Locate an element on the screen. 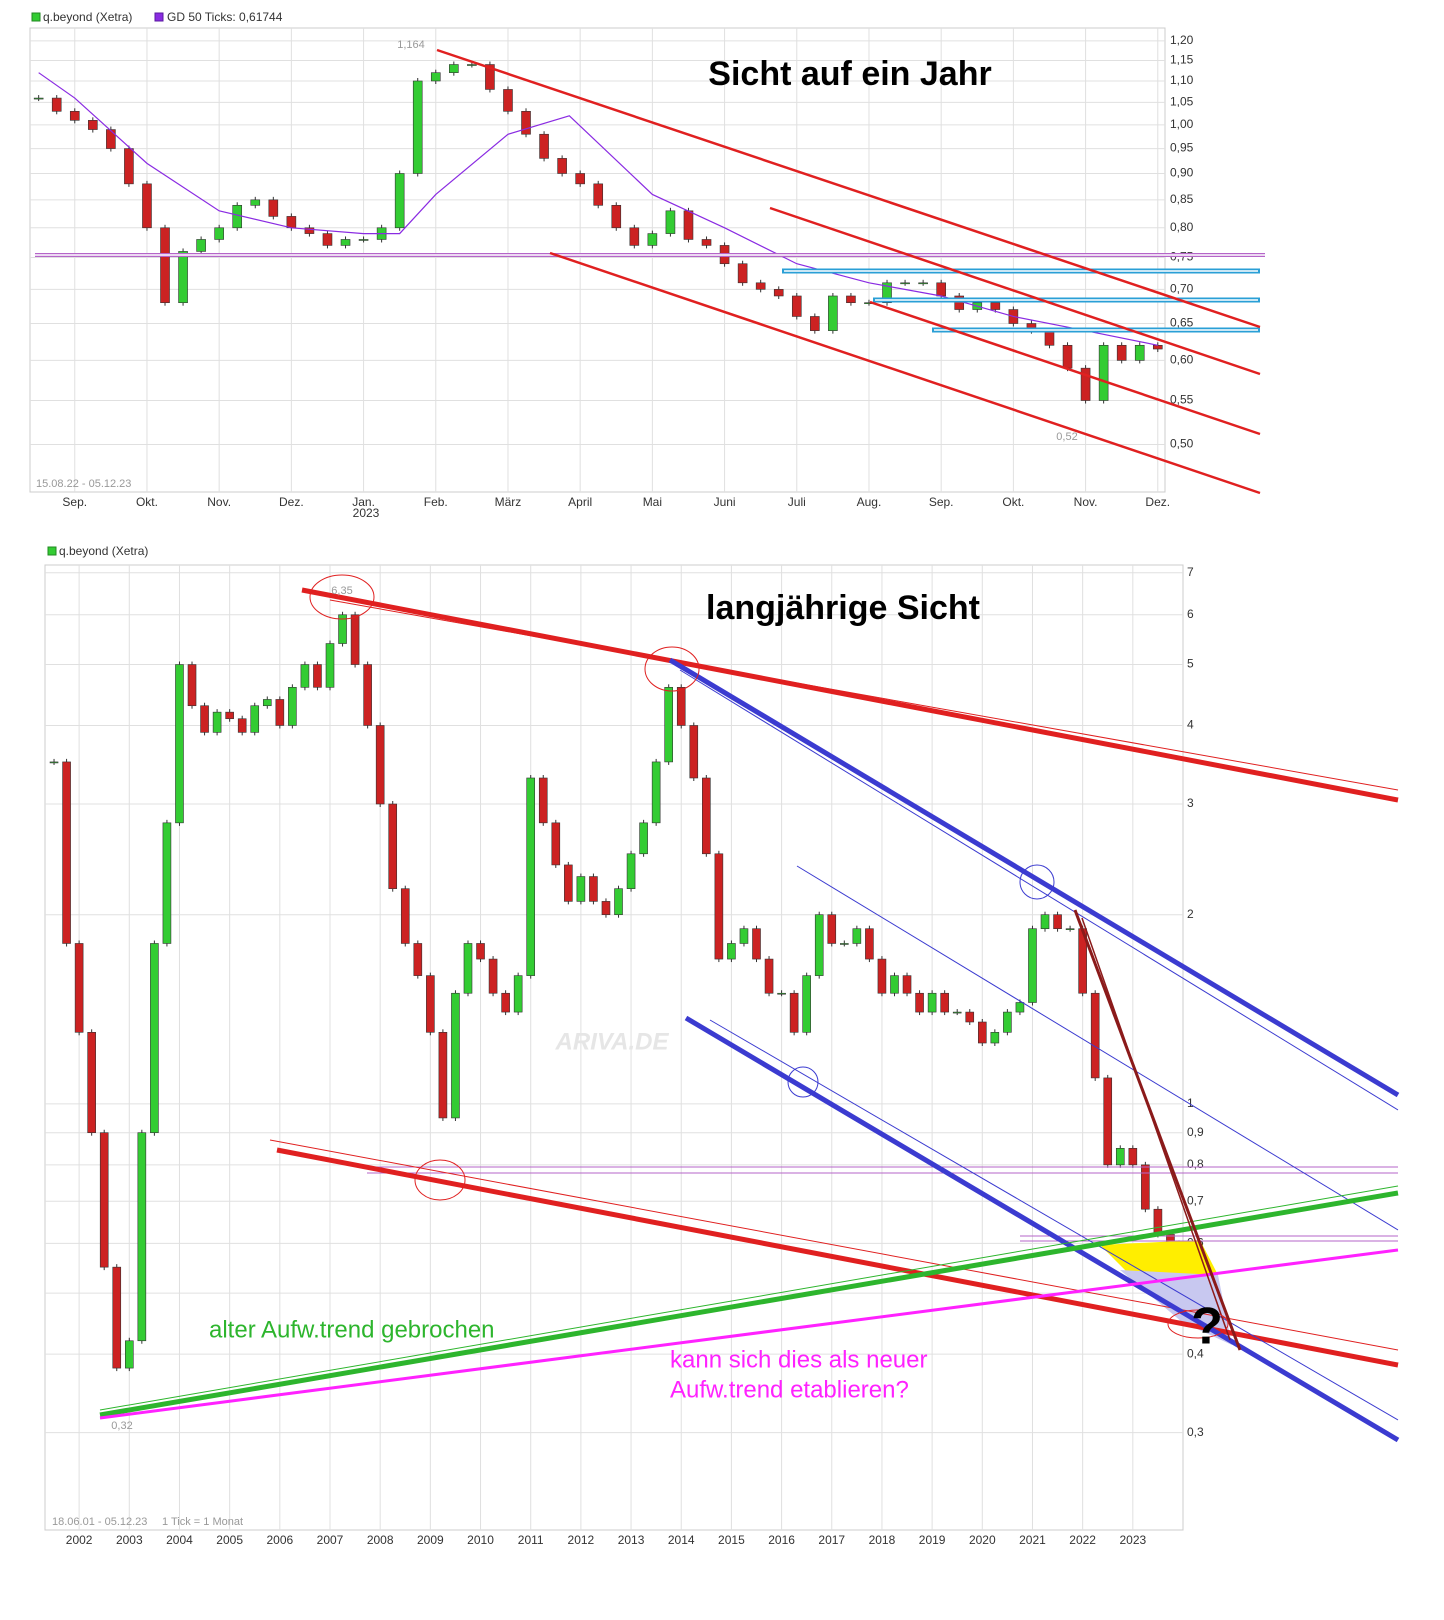  y-tick-label: 1,00 is located at coordinates (1182, 124).